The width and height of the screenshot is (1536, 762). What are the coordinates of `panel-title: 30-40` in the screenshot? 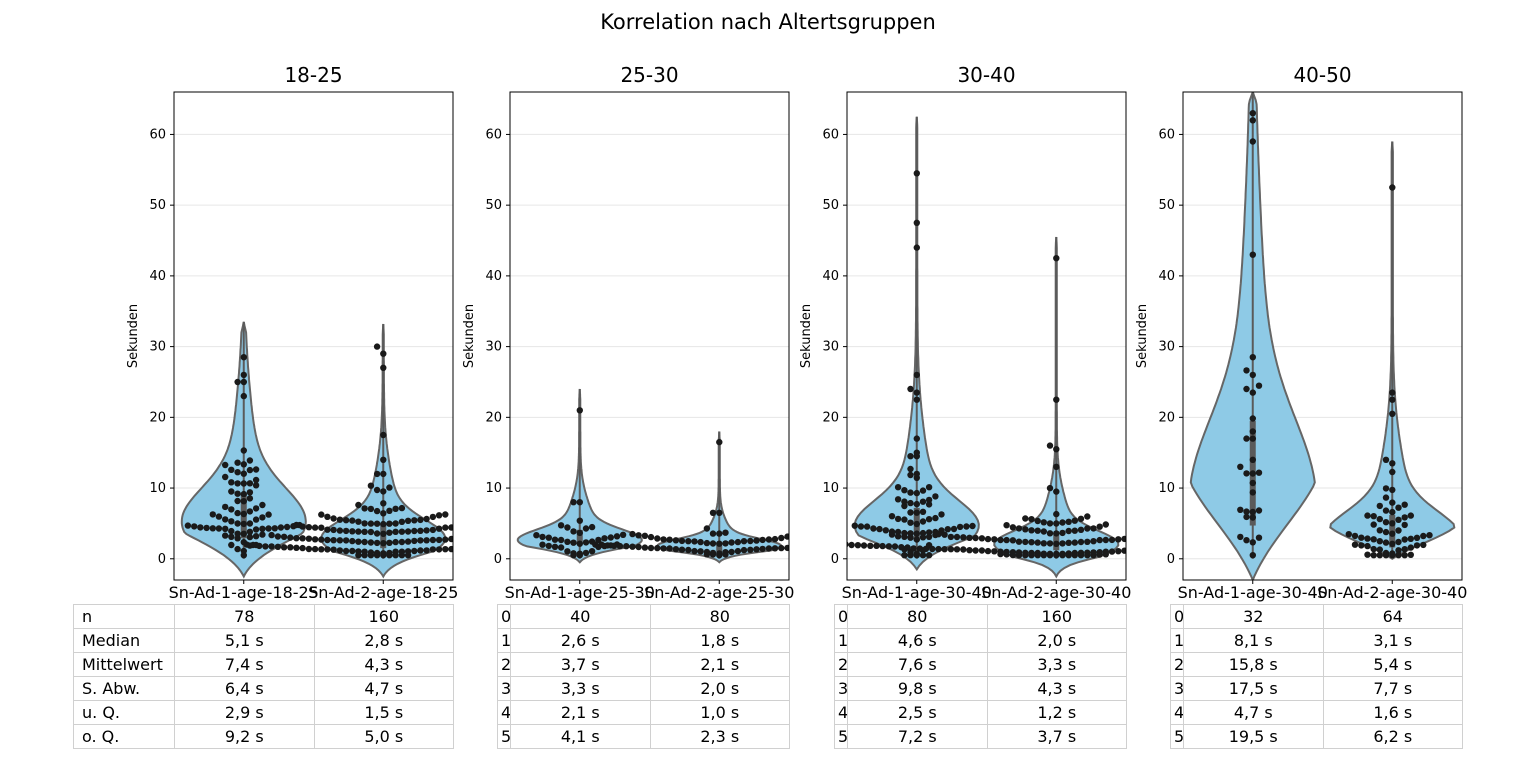 It's located at (986, 75).